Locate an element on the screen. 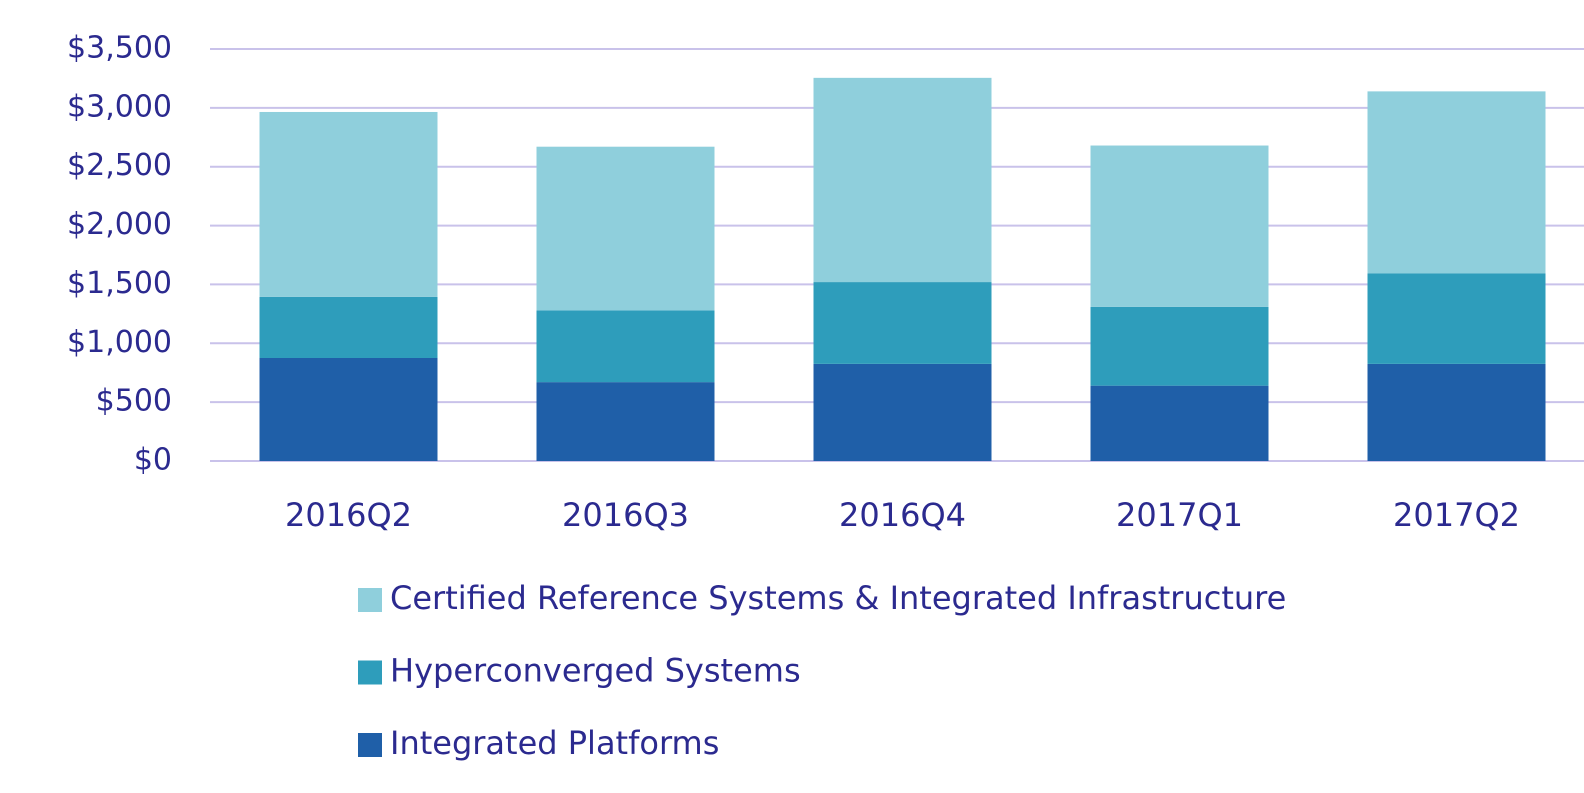  y-tick-label: $500 is located at coordinates (134, 401).